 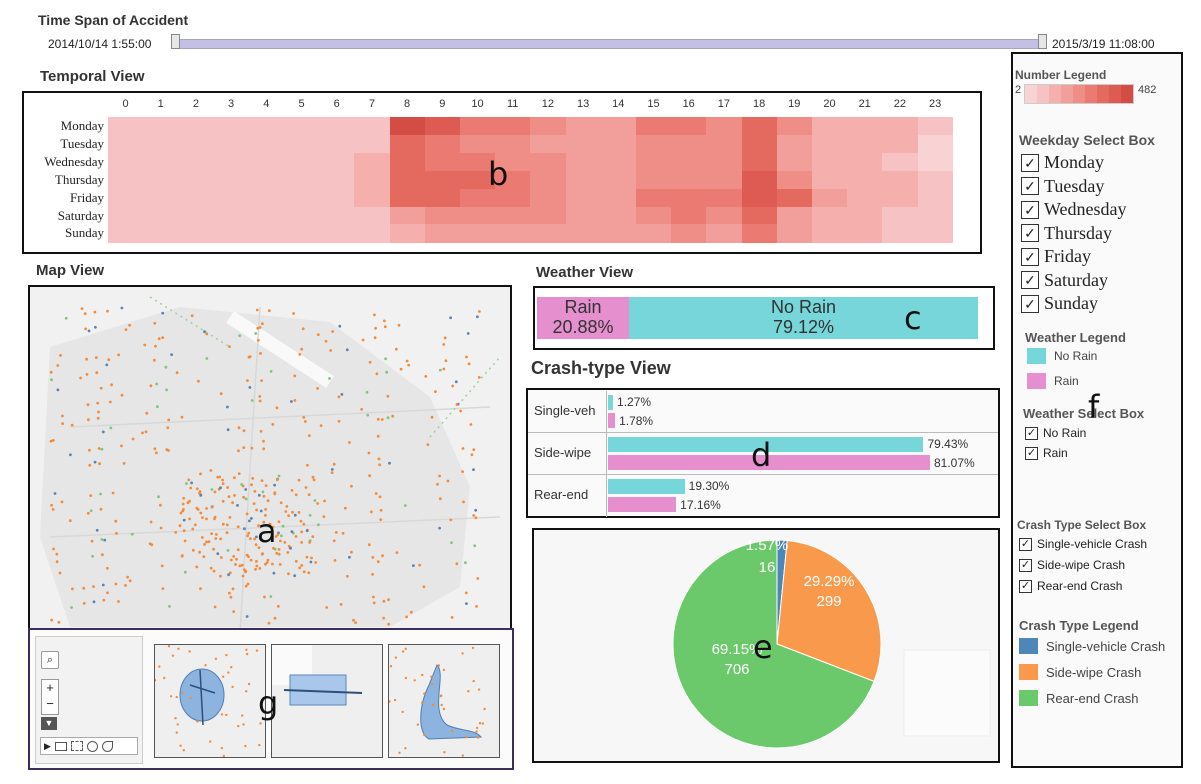 What do you see at coordinates (50, 687) in the screenshot?
I see `zoom-in-icon: +` at bounding box center [50, 687].